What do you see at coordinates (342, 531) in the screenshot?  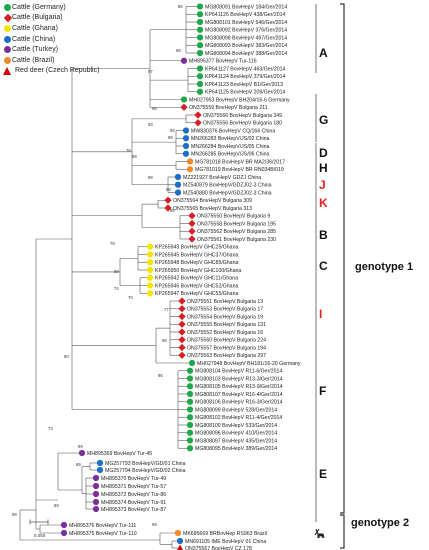 I see `genotype-bracket` at bounding box center [342, 531].